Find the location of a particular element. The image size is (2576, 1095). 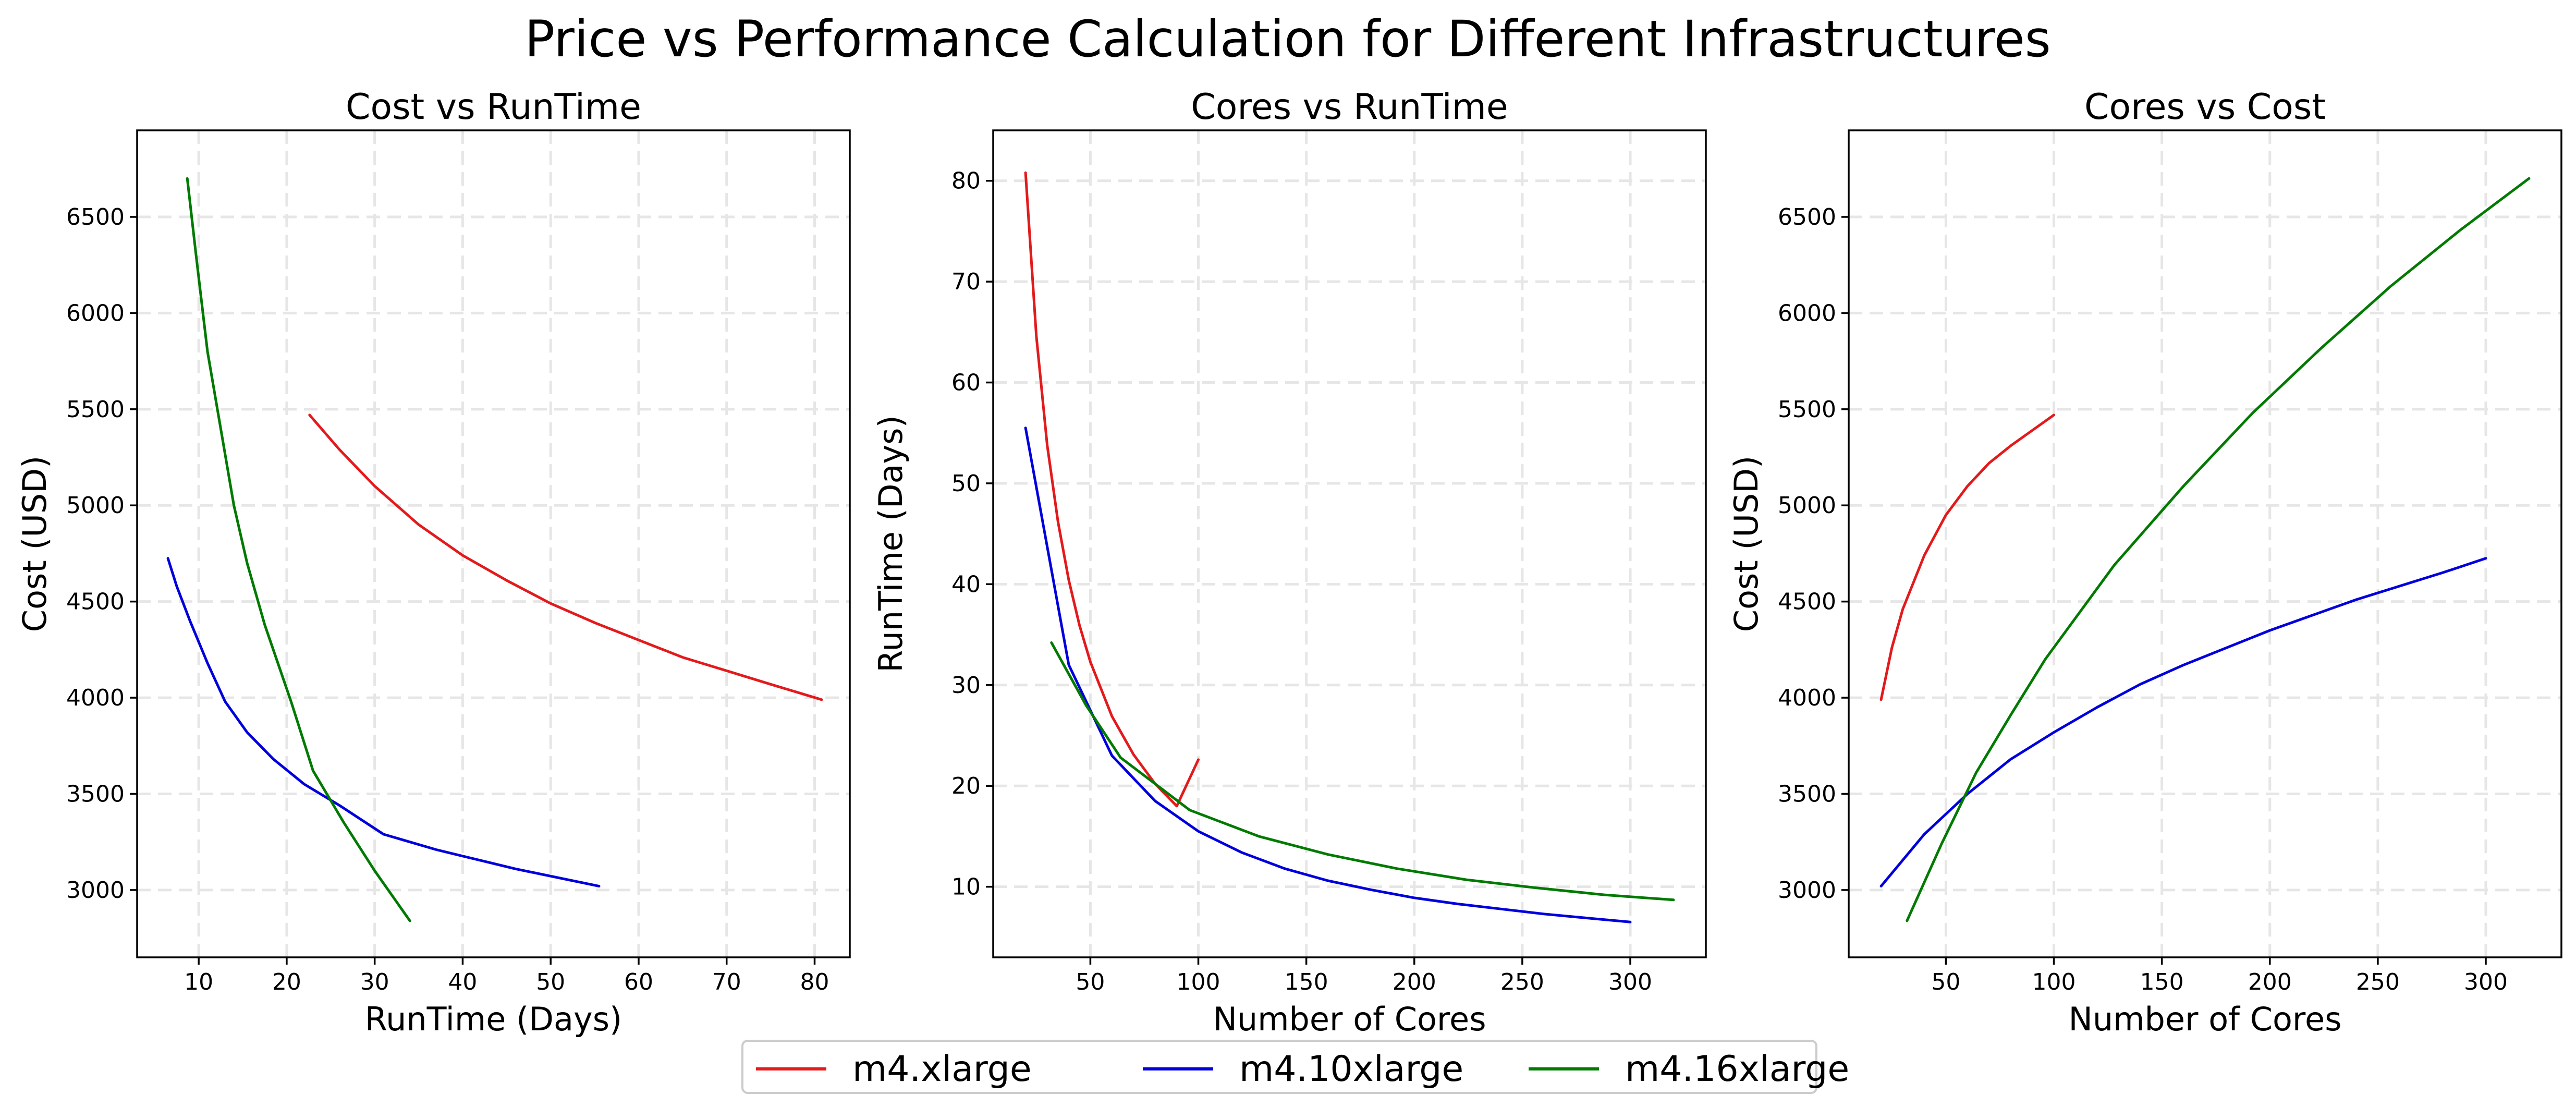

x-tick-label: 70 is located at coordinates (726, 982).